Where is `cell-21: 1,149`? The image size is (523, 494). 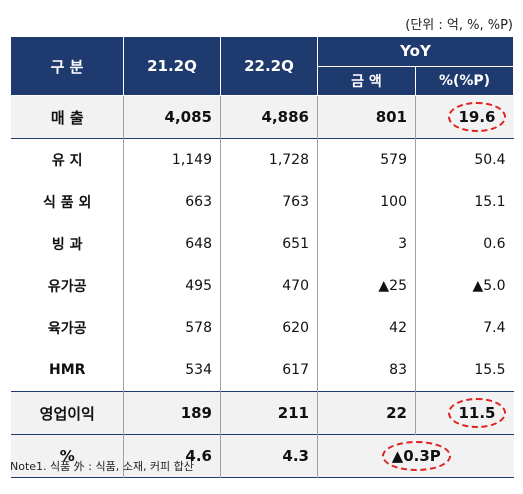
cell-21: 1,149 is located at coordinates (172, 159).